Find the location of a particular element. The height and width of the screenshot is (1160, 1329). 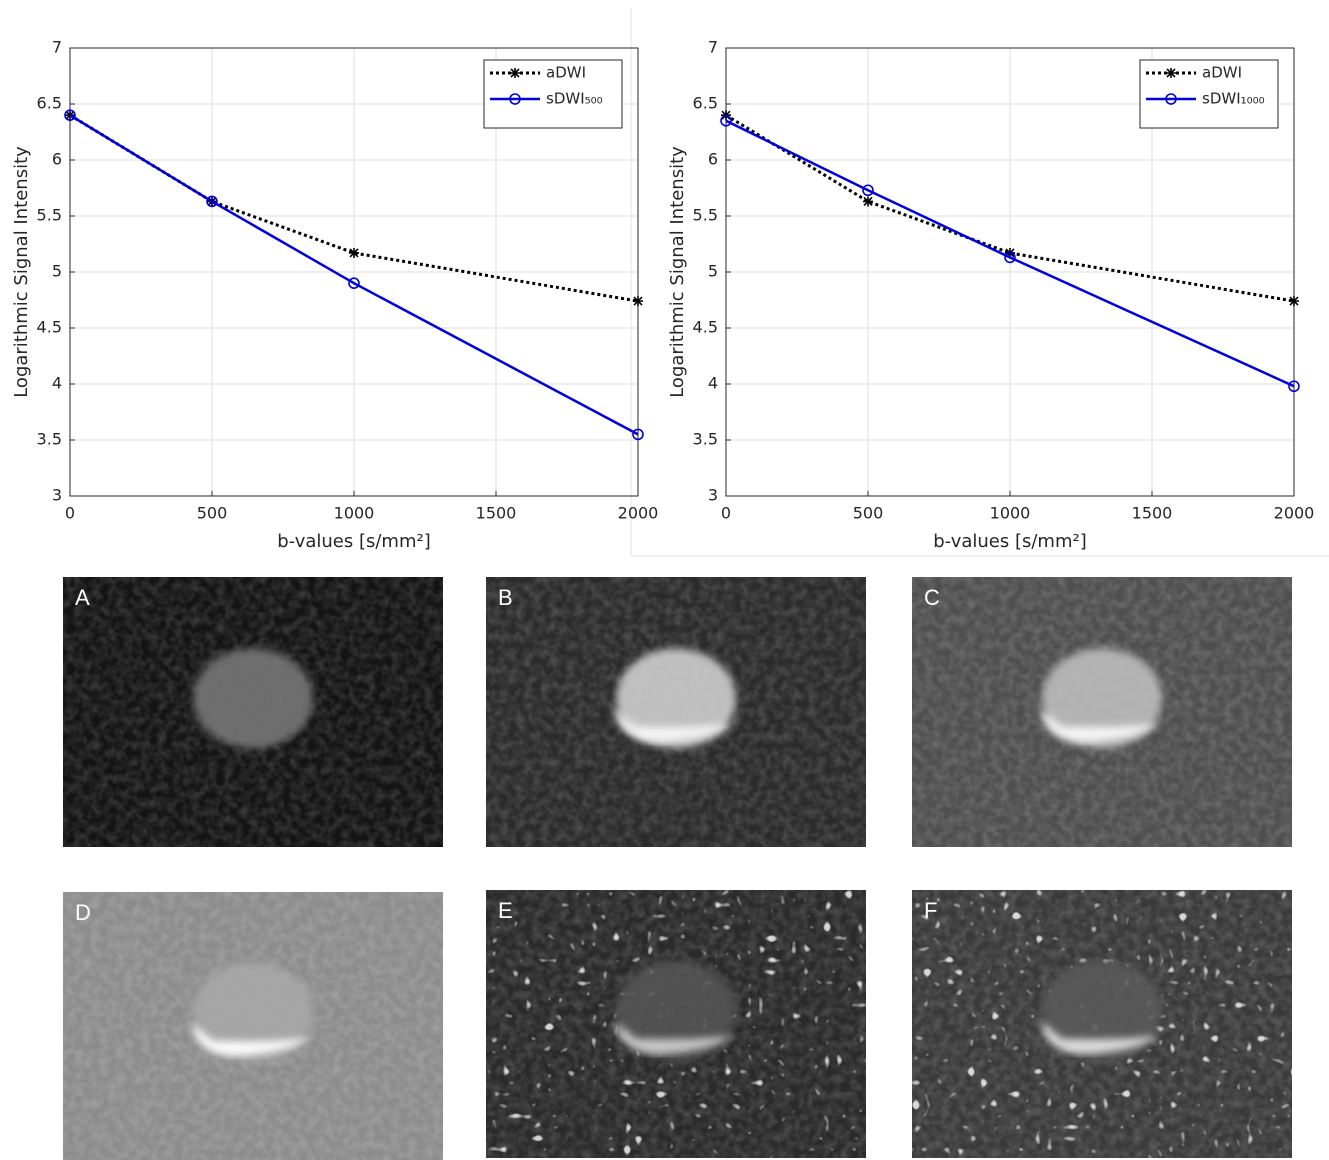

image-panel: F is located at coordinates (1102, 1024).